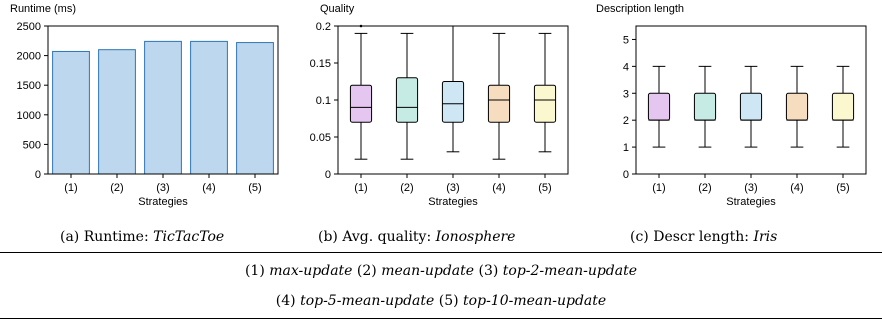  What do you see at coordinates (535, 301) in the screenshot?
I see `legend-name-5: top-10-mean-update` at bounding box center [535, 301].